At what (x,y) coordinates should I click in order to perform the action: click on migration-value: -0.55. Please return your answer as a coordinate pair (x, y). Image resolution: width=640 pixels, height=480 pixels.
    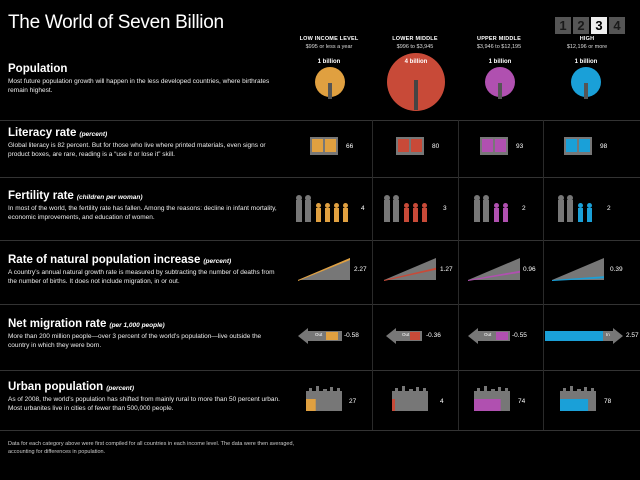
    Looking at the image, I should click on (519, 335).